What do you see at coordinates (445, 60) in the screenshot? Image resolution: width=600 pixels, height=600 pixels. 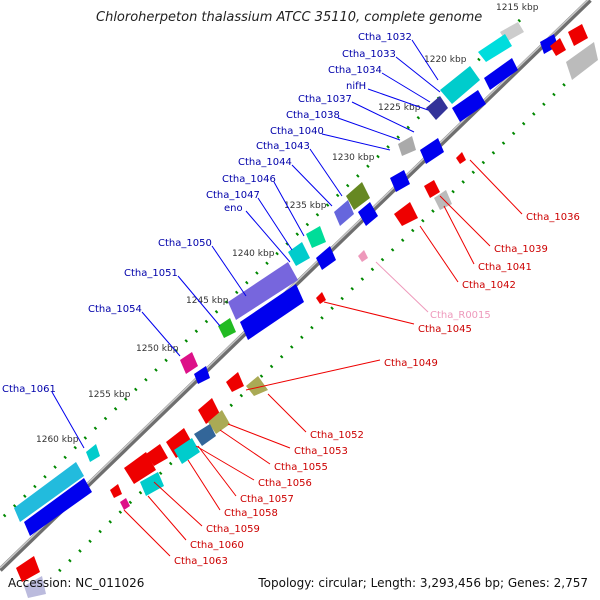 I see `scale-label: 1220 kbp` at bounding box center [445, 60].